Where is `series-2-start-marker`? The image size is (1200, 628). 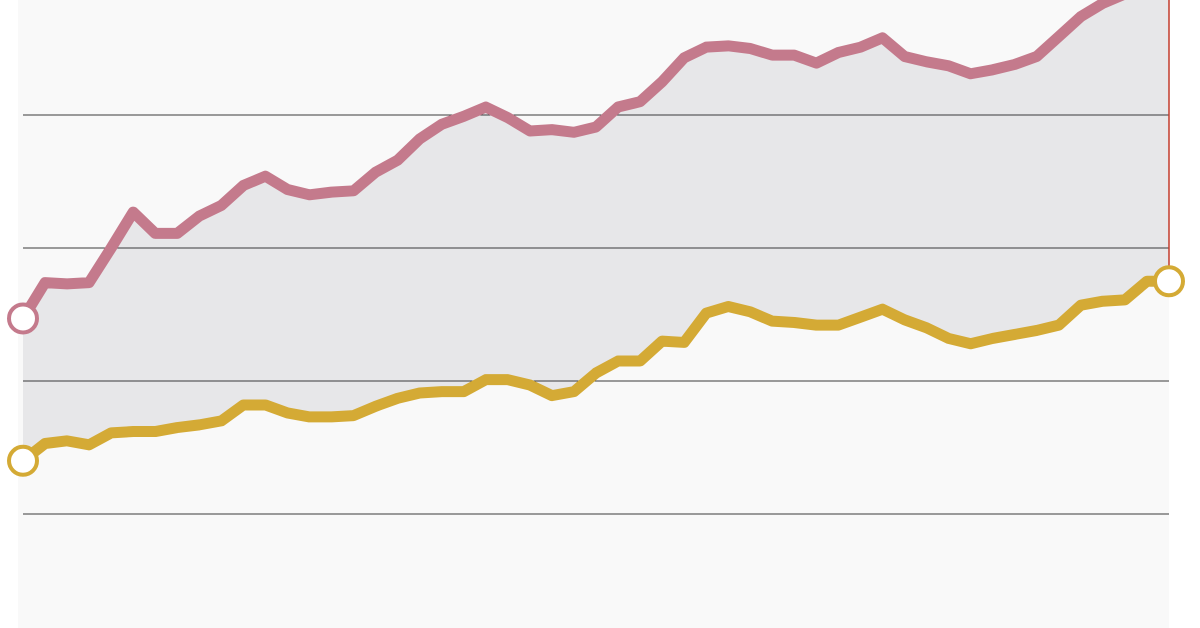
series-2-start-marker is located at coordinates (23, 460).